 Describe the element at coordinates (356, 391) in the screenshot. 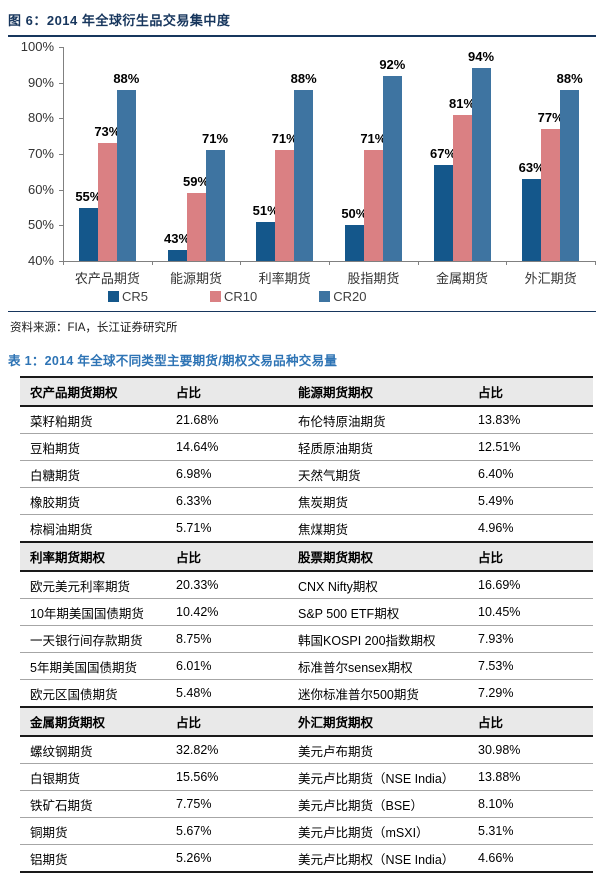

I see `table-header-cell: 能源期货期权` at that location.